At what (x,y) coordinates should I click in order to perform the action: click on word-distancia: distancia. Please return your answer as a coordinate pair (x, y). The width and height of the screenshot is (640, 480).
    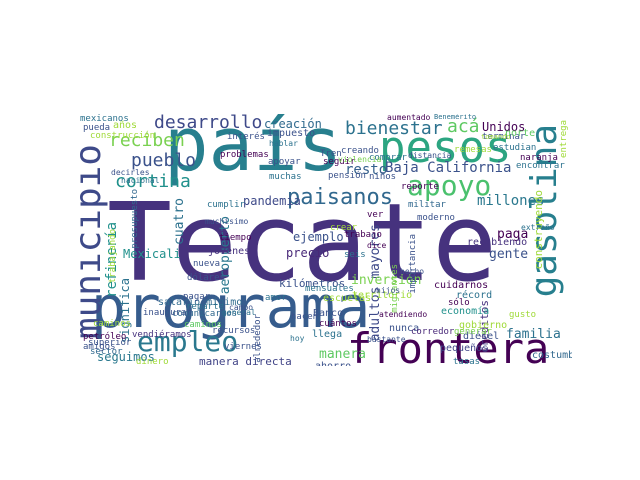
    Looking at the image, I should click on (430, 155).